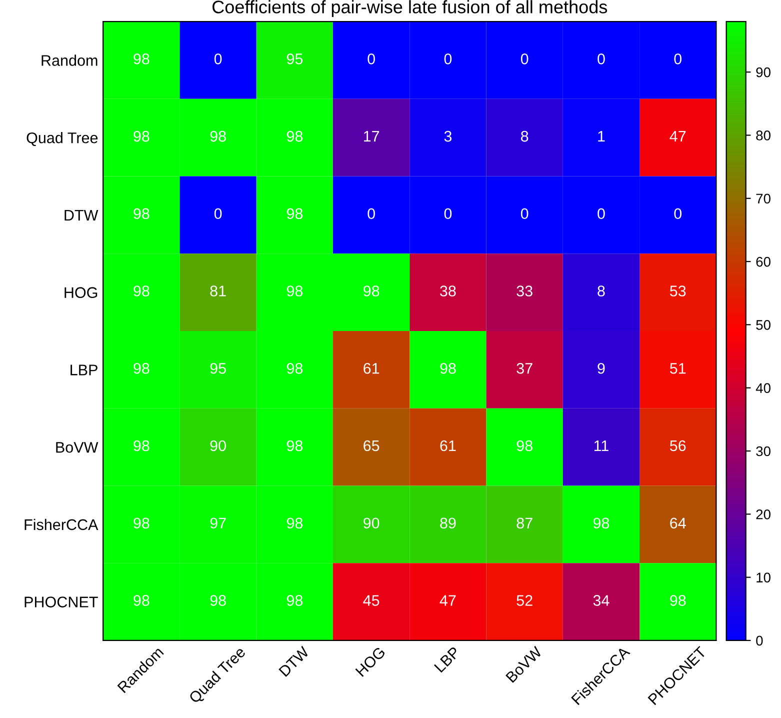  What do you see at coordinates (763, 199) in the screenshot?
I see `color-bar-label: 70` at bounding box center [763, 199].